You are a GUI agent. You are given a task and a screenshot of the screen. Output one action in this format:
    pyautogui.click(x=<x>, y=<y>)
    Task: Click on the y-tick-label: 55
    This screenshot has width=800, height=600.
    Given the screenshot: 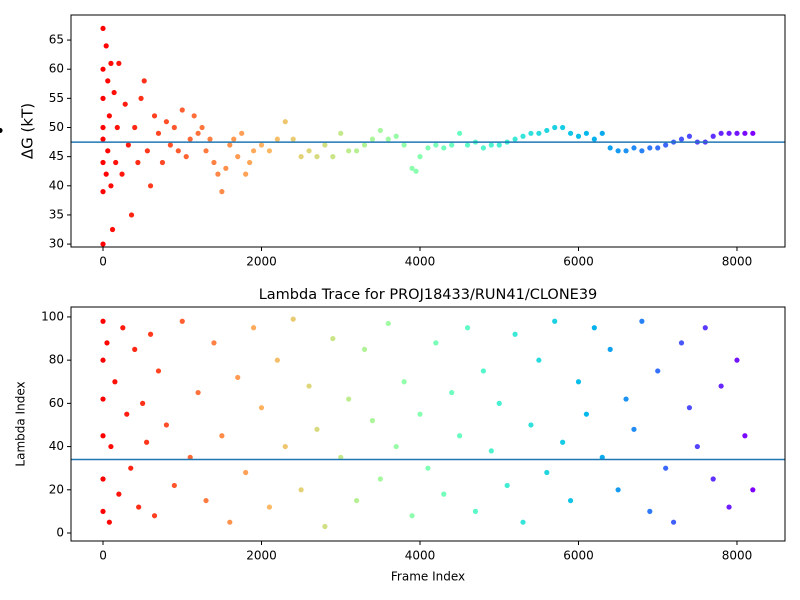 What is the action you would take?
    pyautogui.click(x=56, y=98)
    